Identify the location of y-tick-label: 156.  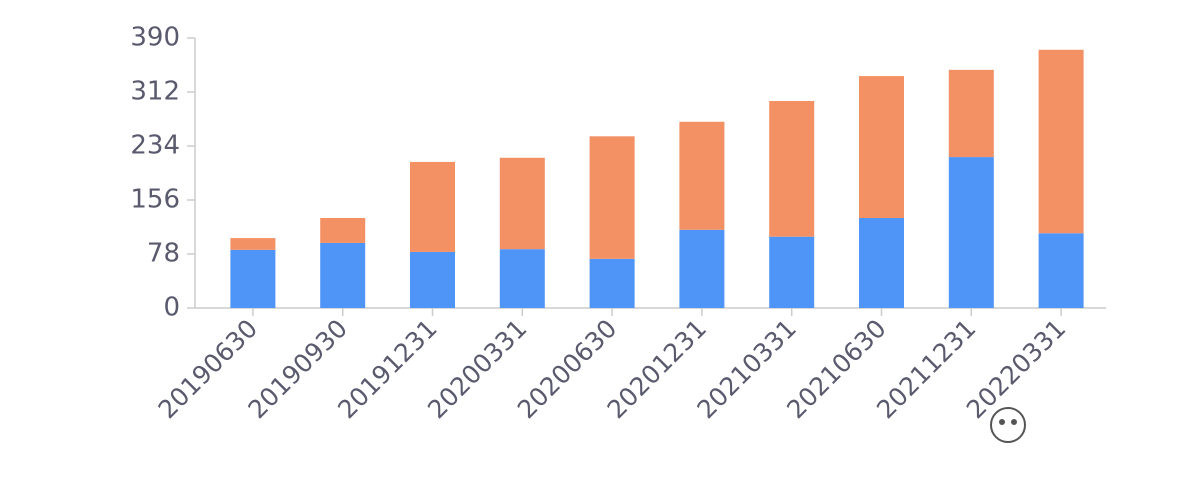
(155, 200).